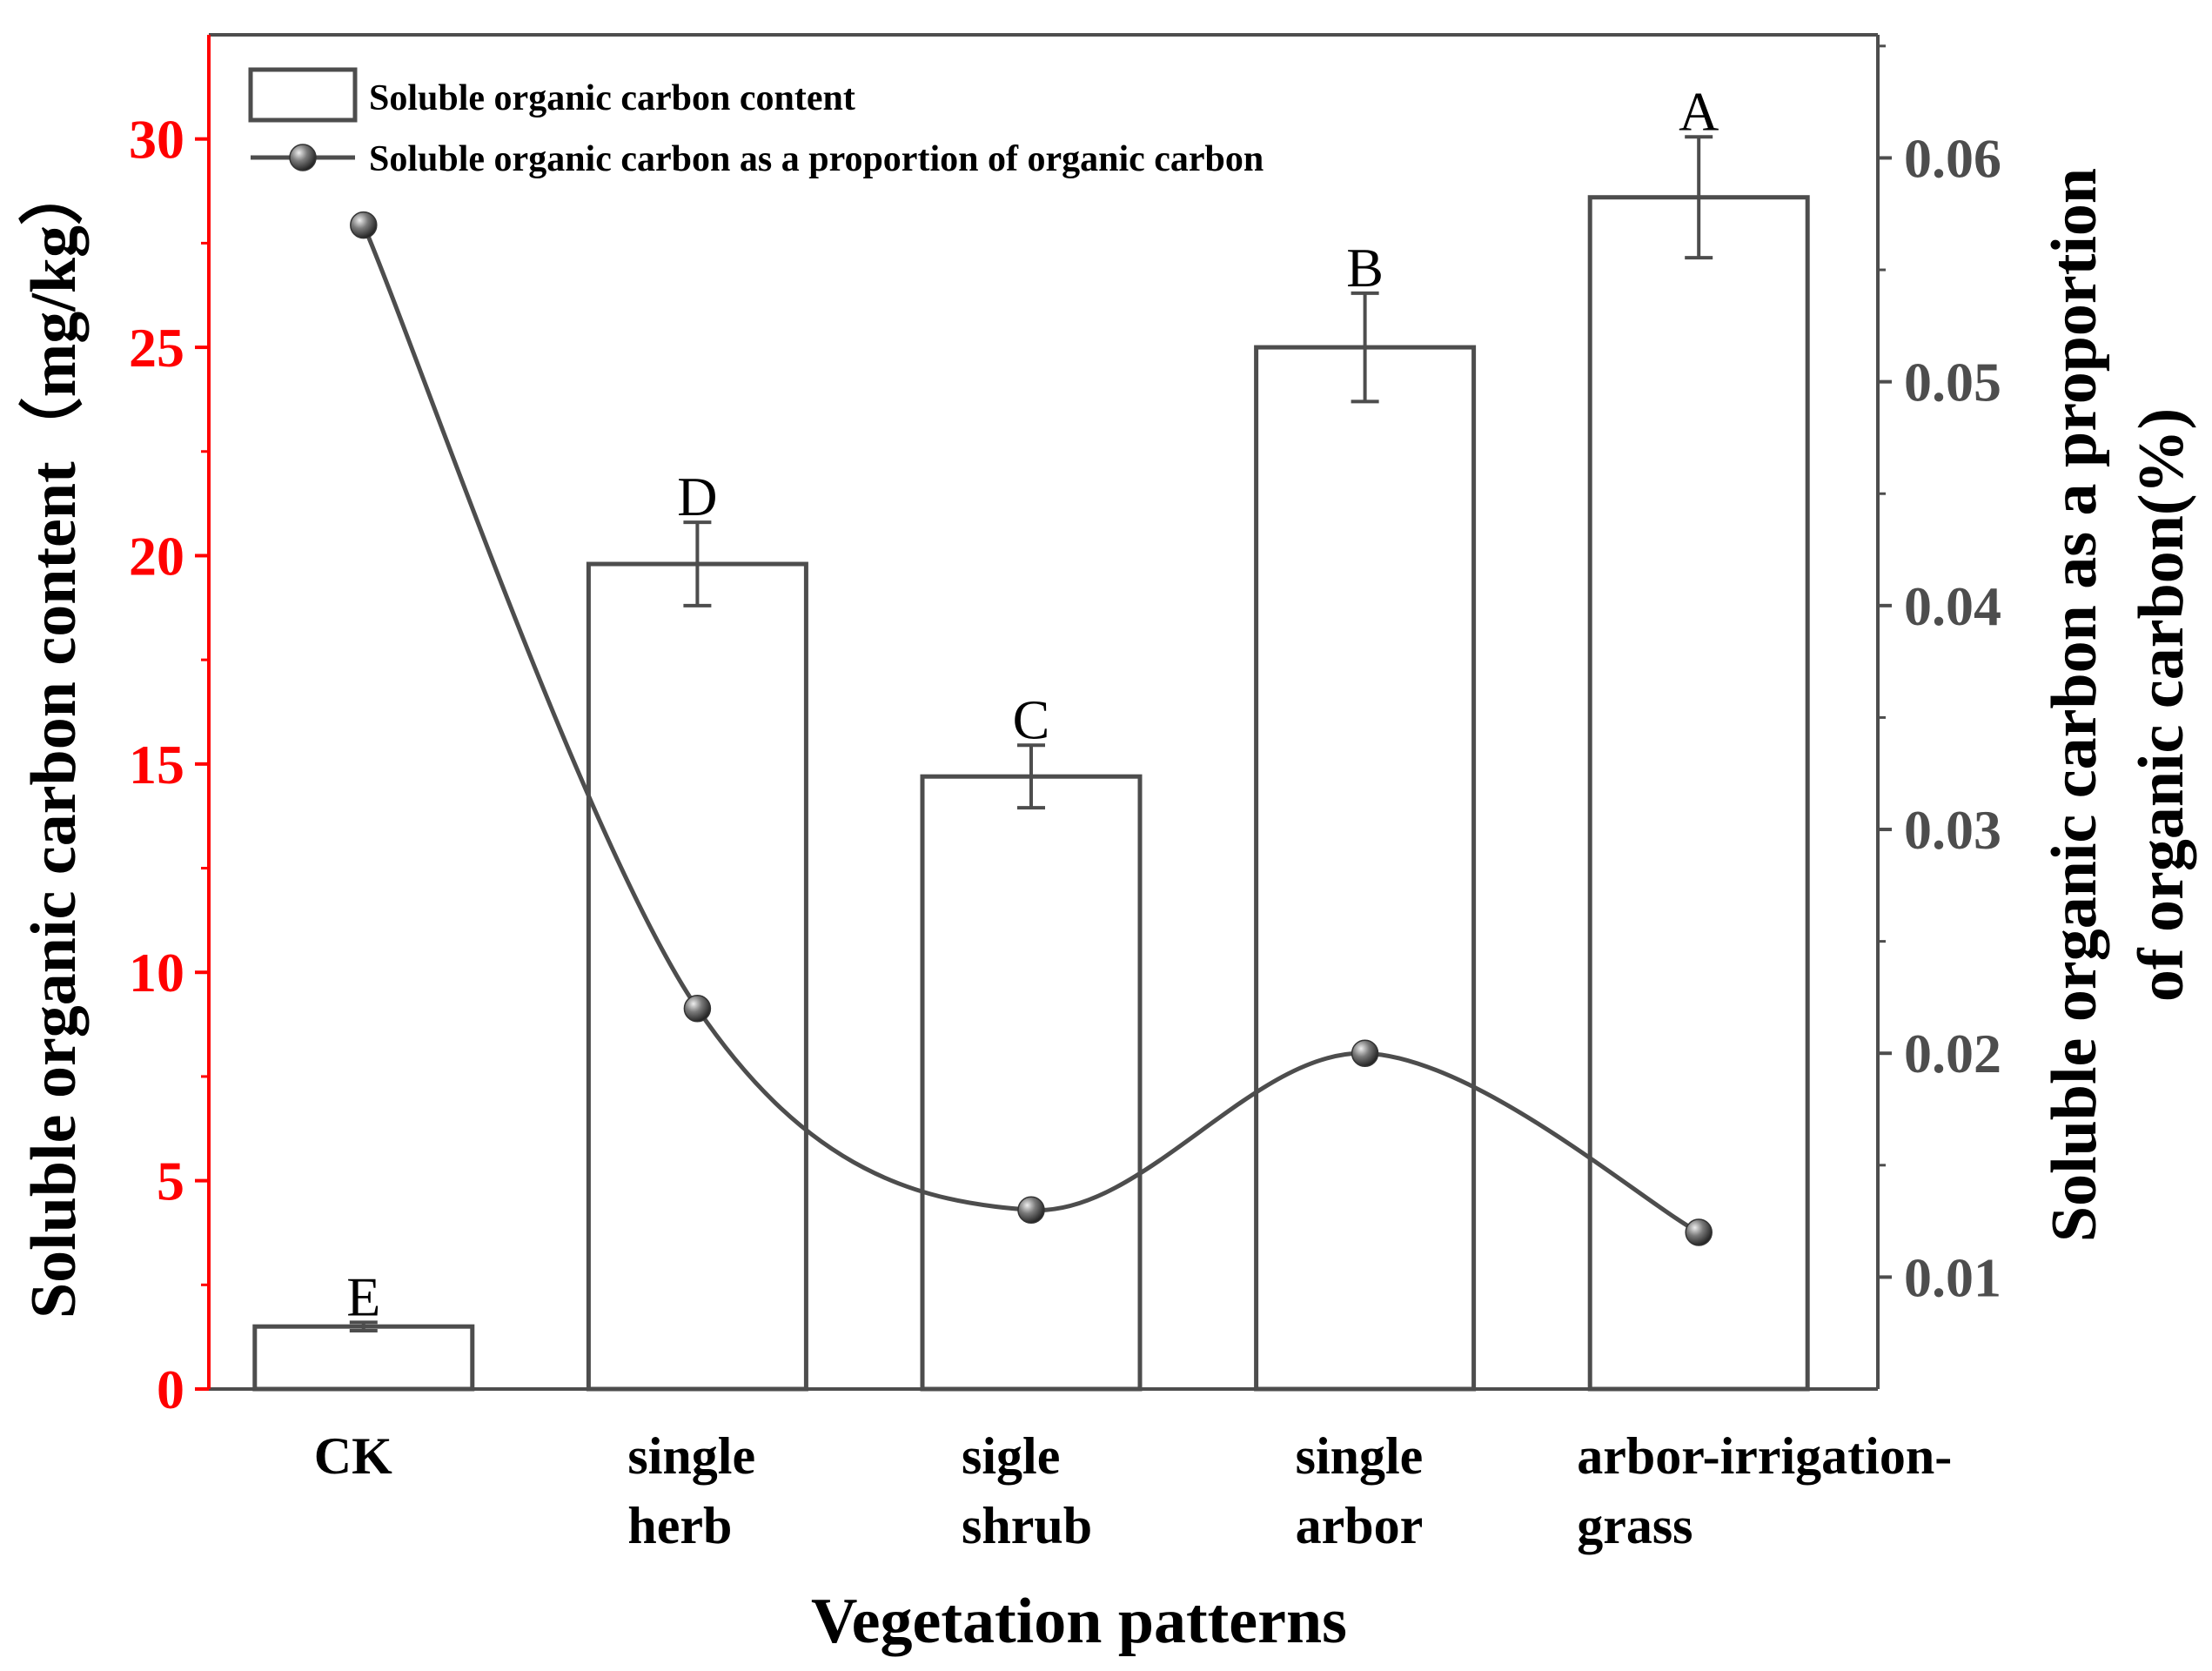  Describe the element at coordinates (303, 95) in the screenshot. I see `legend-bar-swatch` at that location.